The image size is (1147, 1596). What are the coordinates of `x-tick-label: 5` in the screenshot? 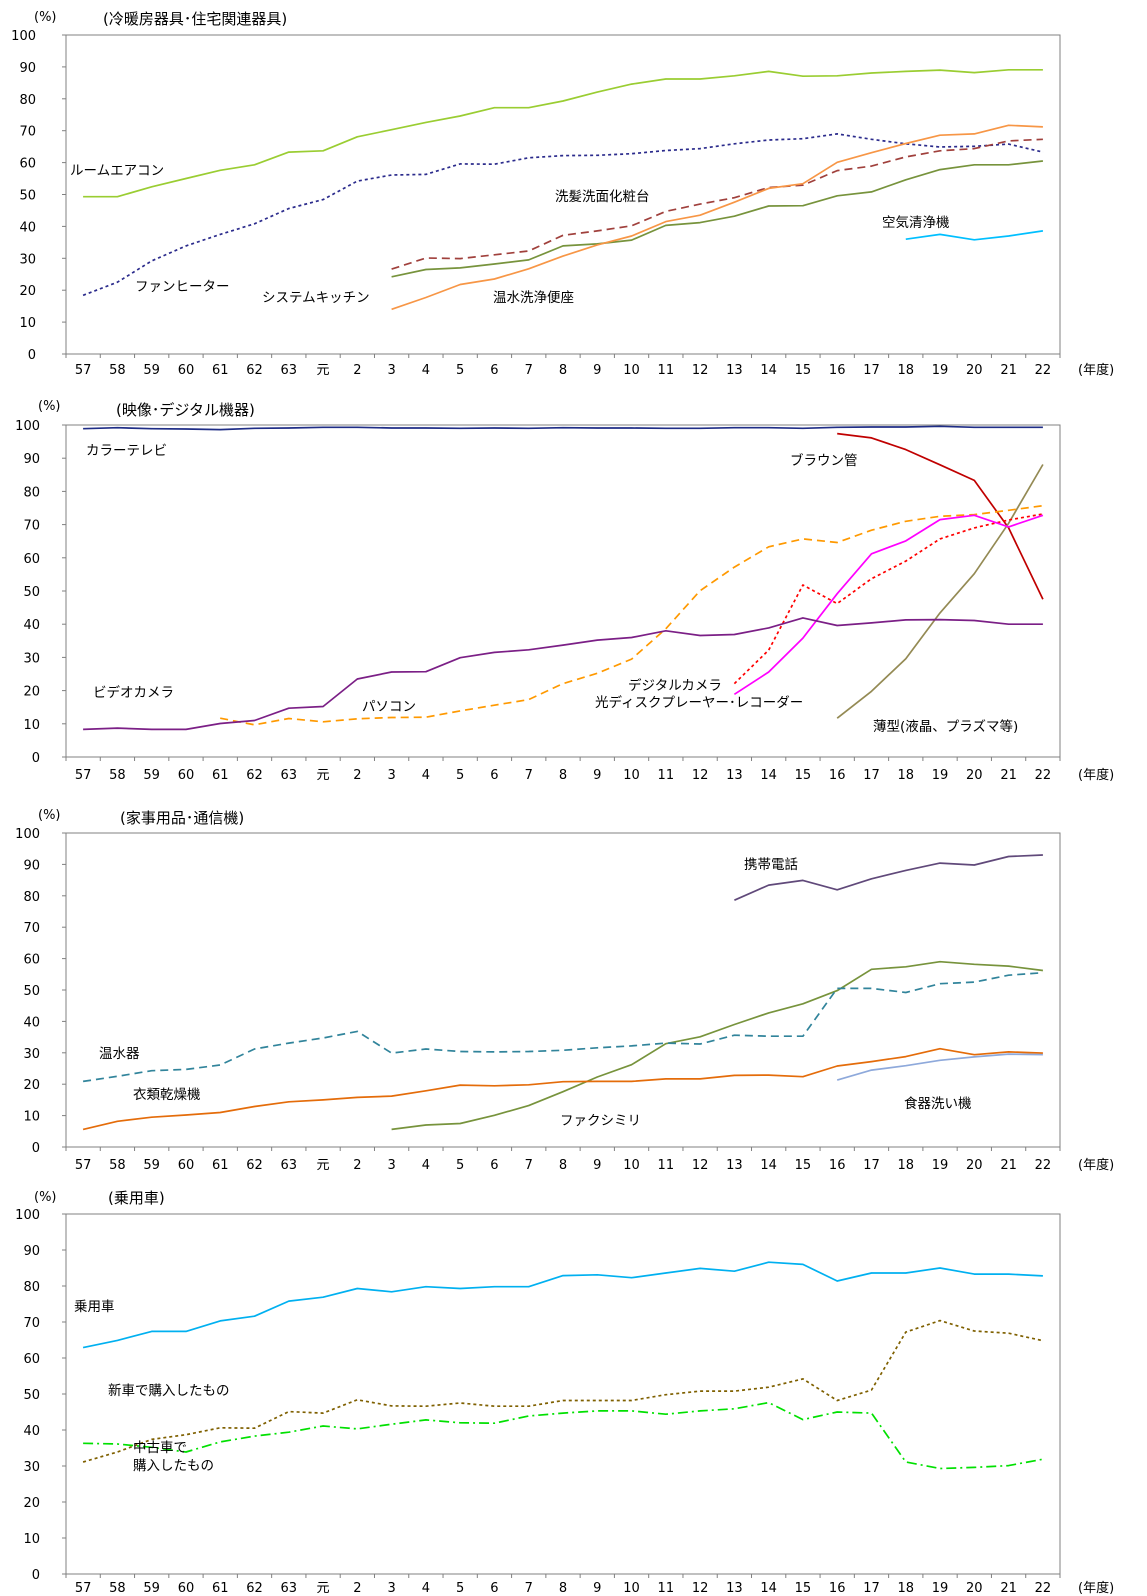 It's located at (460, 775).